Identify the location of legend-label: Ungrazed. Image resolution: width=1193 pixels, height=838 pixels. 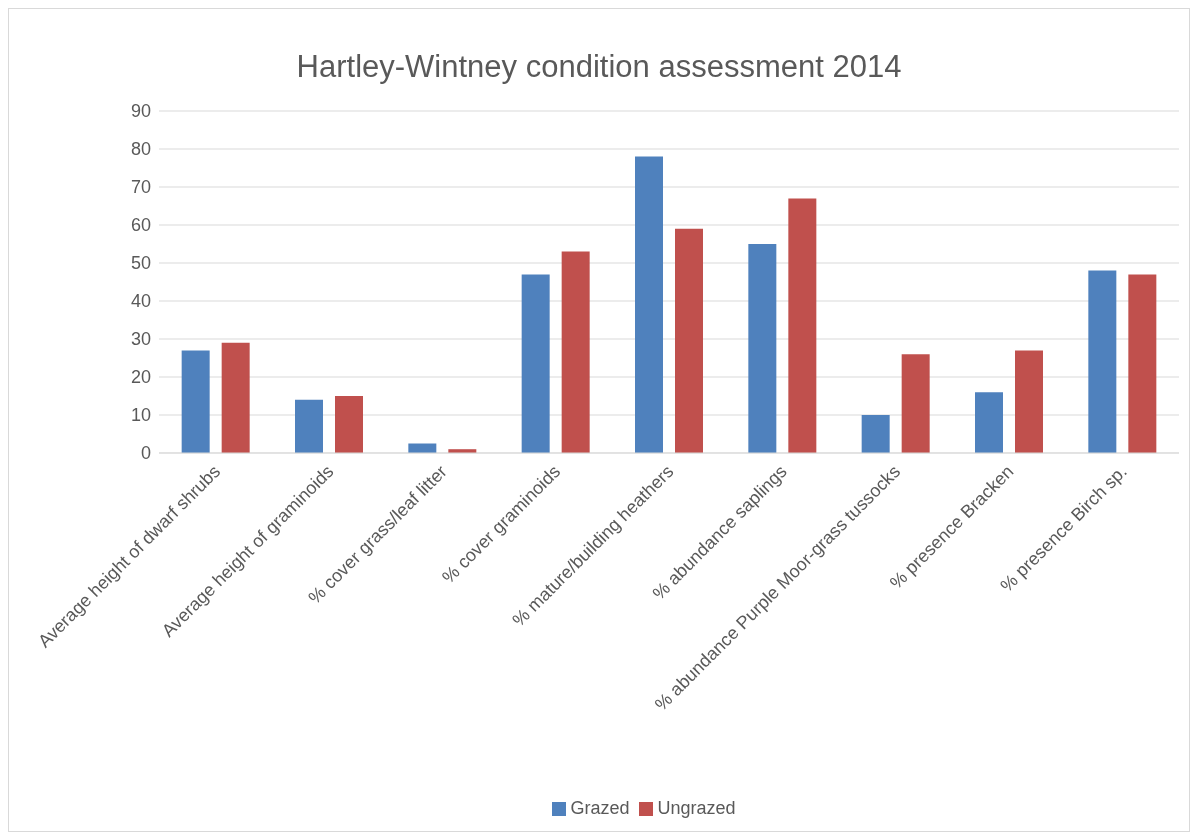
(696, 808).